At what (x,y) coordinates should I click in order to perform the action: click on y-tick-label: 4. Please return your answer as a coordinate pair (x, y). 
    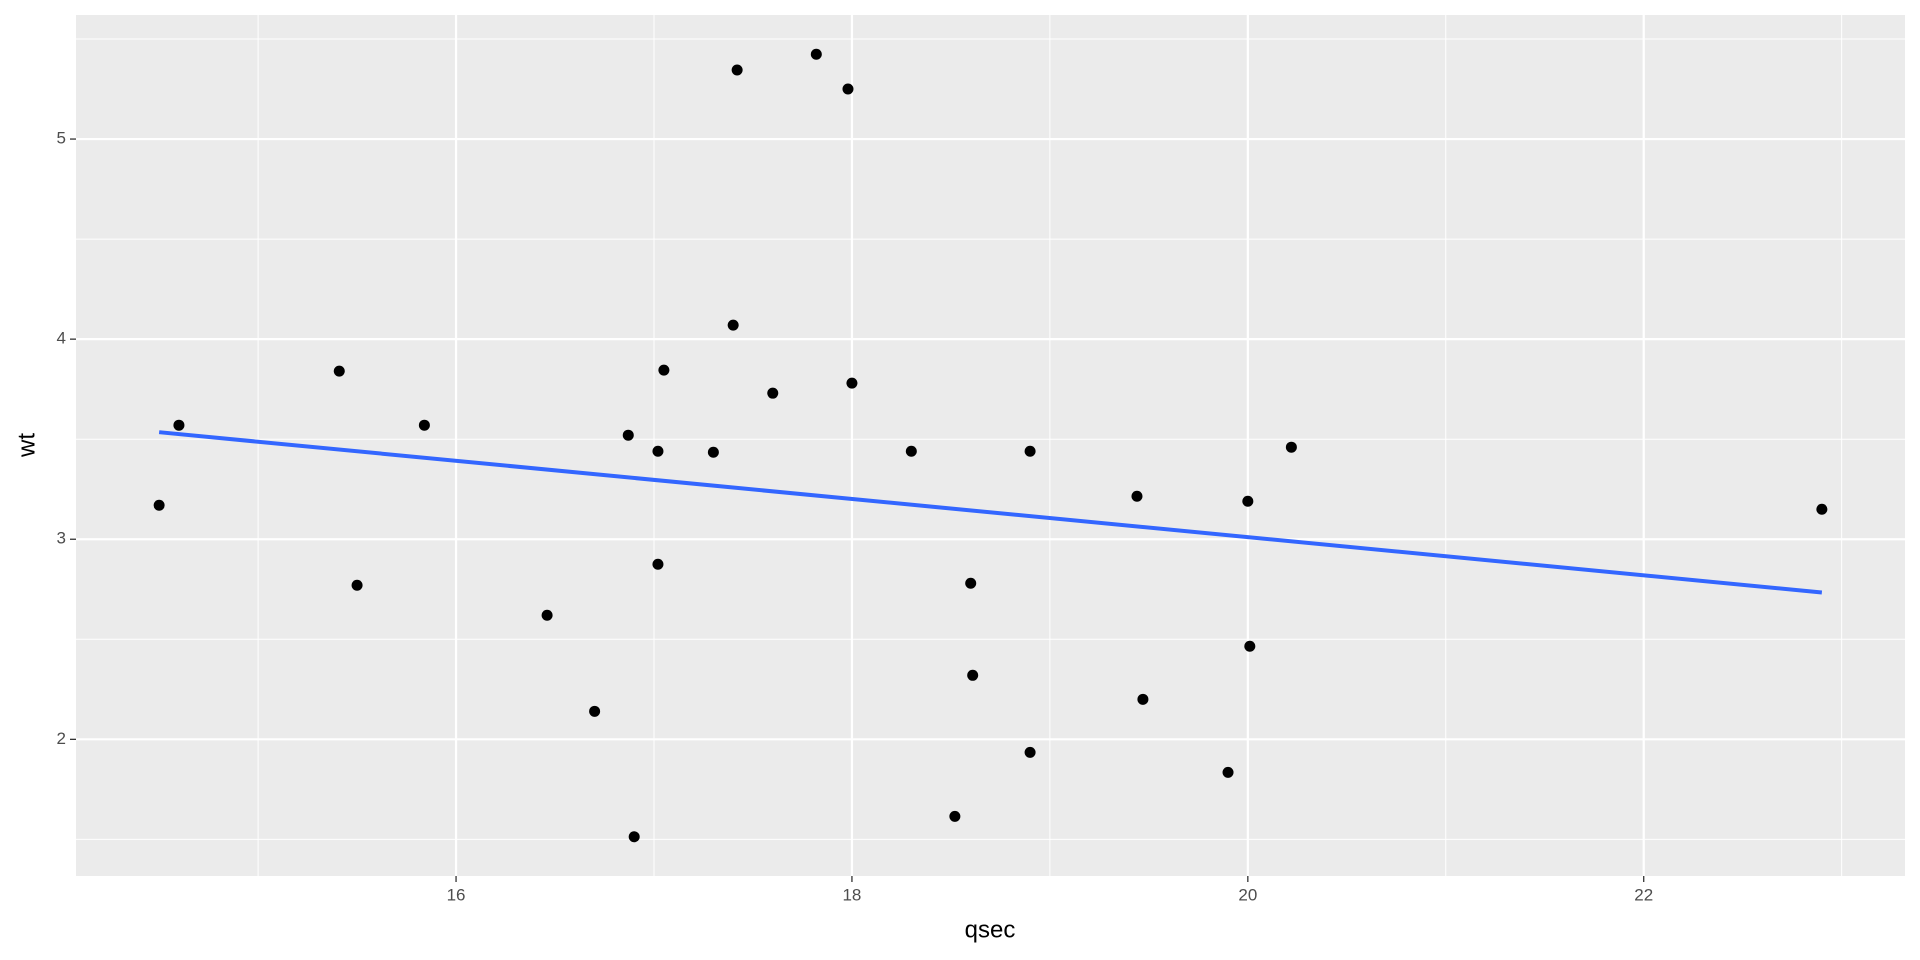
    Looking at the image, I should click on (61, 338).